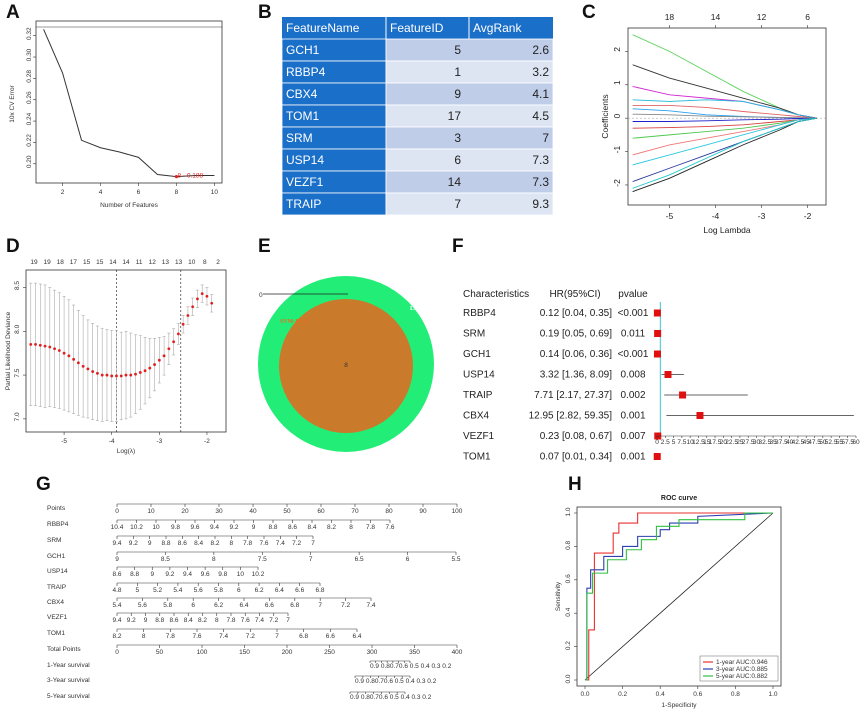 This screenshot has height=715, width=865. Describe the element at coordinates (29, 76) in the screenshot. I see `y-tick-label: 0.28` at that location.